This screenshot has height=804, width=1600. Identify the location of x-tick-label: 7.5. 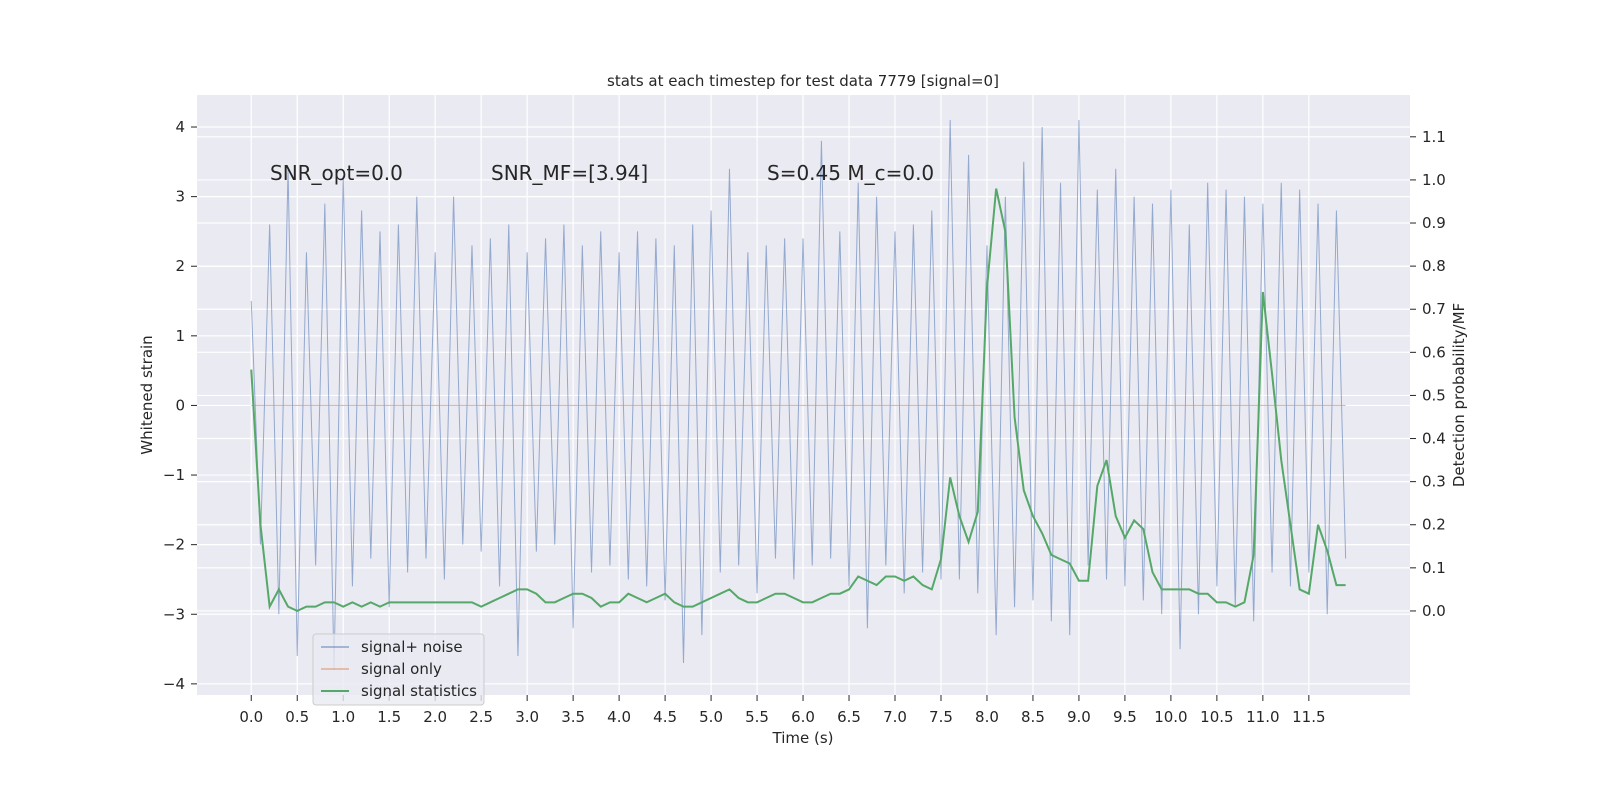
(941, 717).